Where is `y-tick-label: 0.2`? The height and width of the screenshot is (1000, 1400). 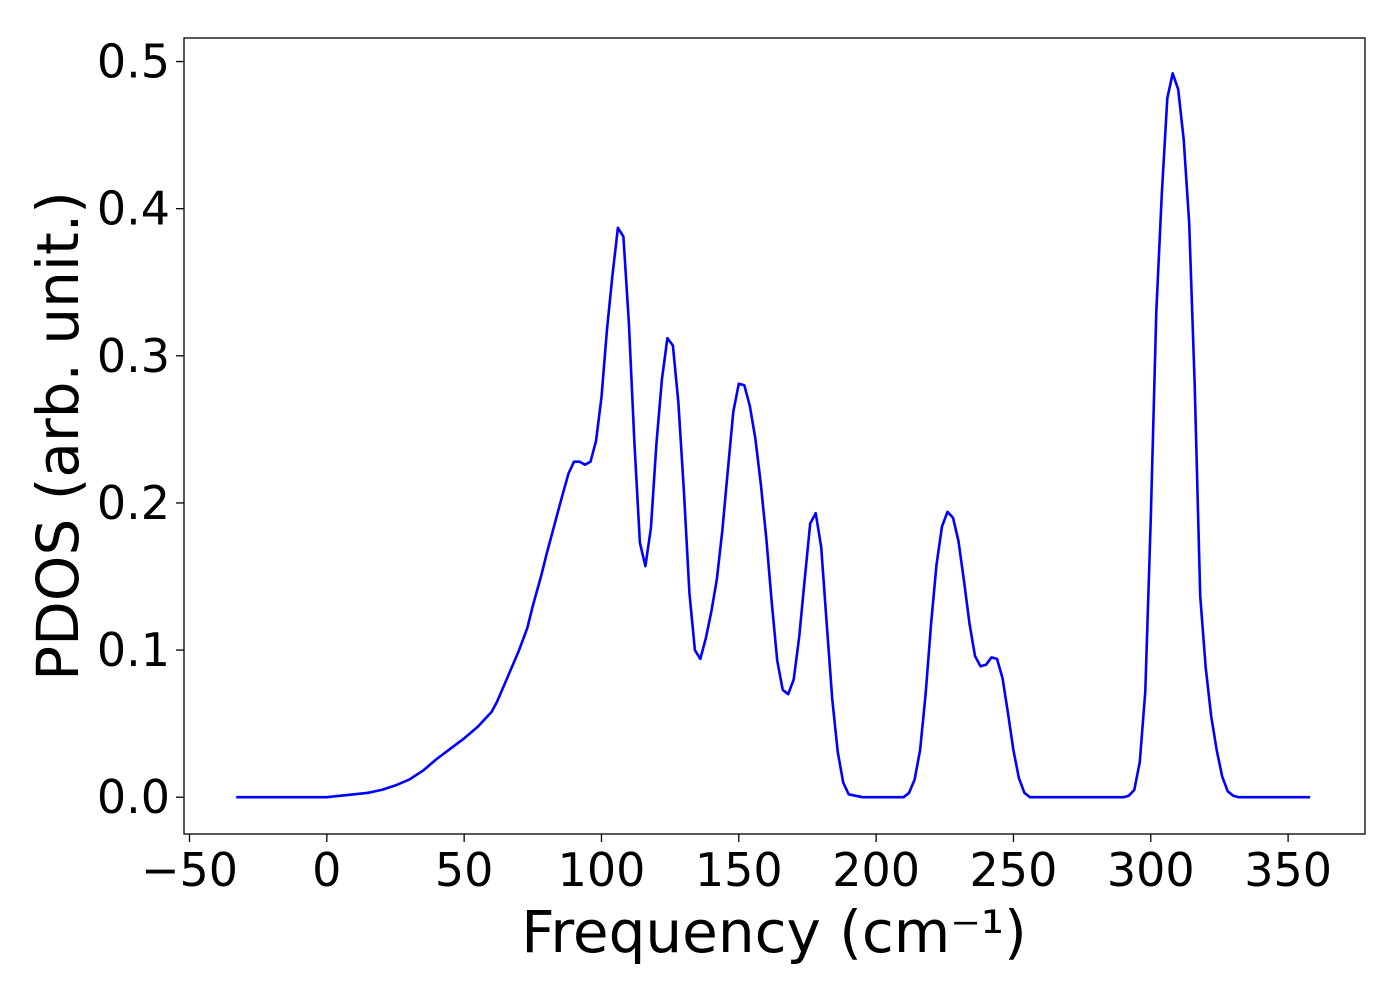 y-tick-label: 0.2 is located at coordinates (133, 503).